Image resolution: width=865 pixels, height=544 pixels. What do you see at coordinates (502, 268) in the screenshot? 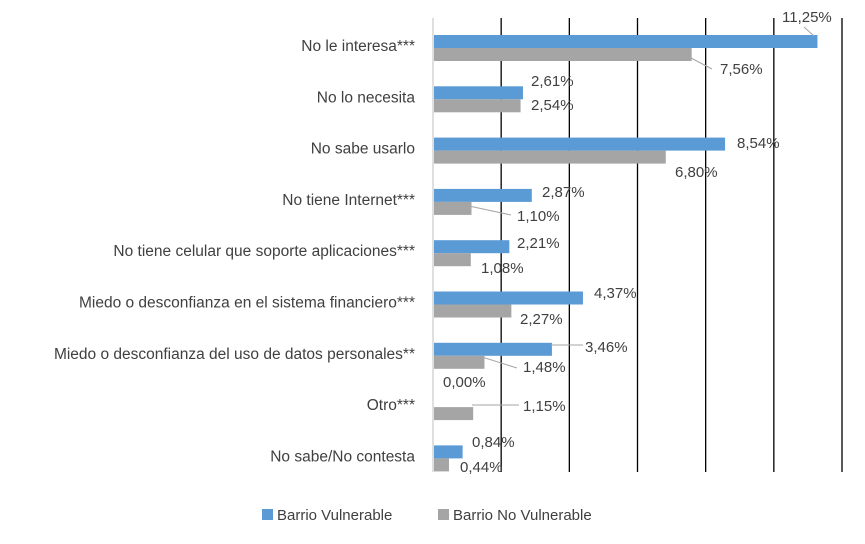
I see `data-label-no-vulnerable: 1,08%` at bounding box center [502, 268].